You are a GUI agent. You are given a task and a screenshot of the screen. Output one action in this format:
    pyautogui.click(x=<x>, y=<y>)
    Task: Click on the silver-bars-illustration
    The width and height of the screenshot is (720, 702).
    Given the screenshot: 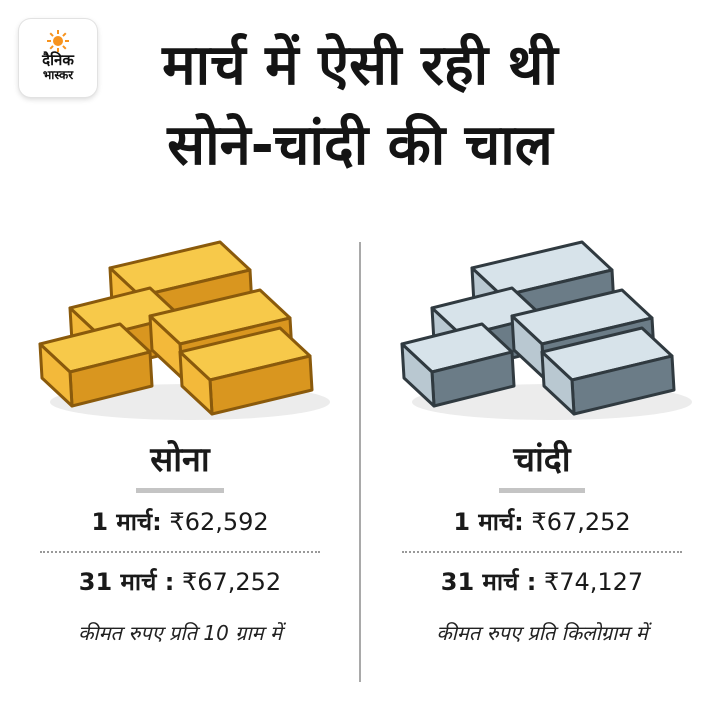 What is the action you would take?
    pyautogui.click(x=546, y=330)
    